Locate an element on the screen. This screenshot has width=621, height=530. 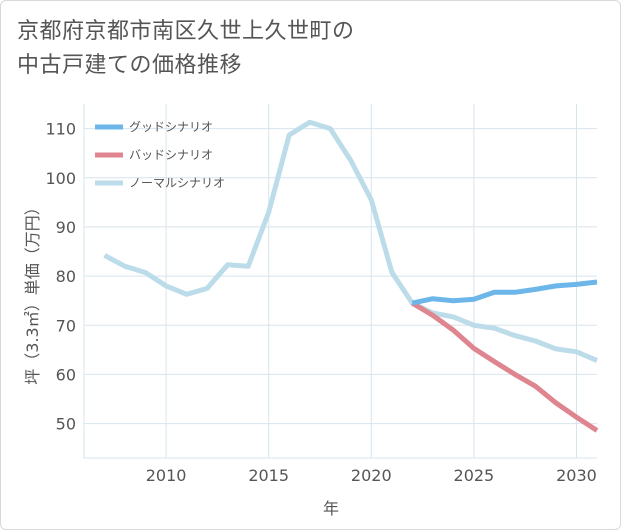
legend-label-0: グッドシナリオ is located at coordinates (171, 127).